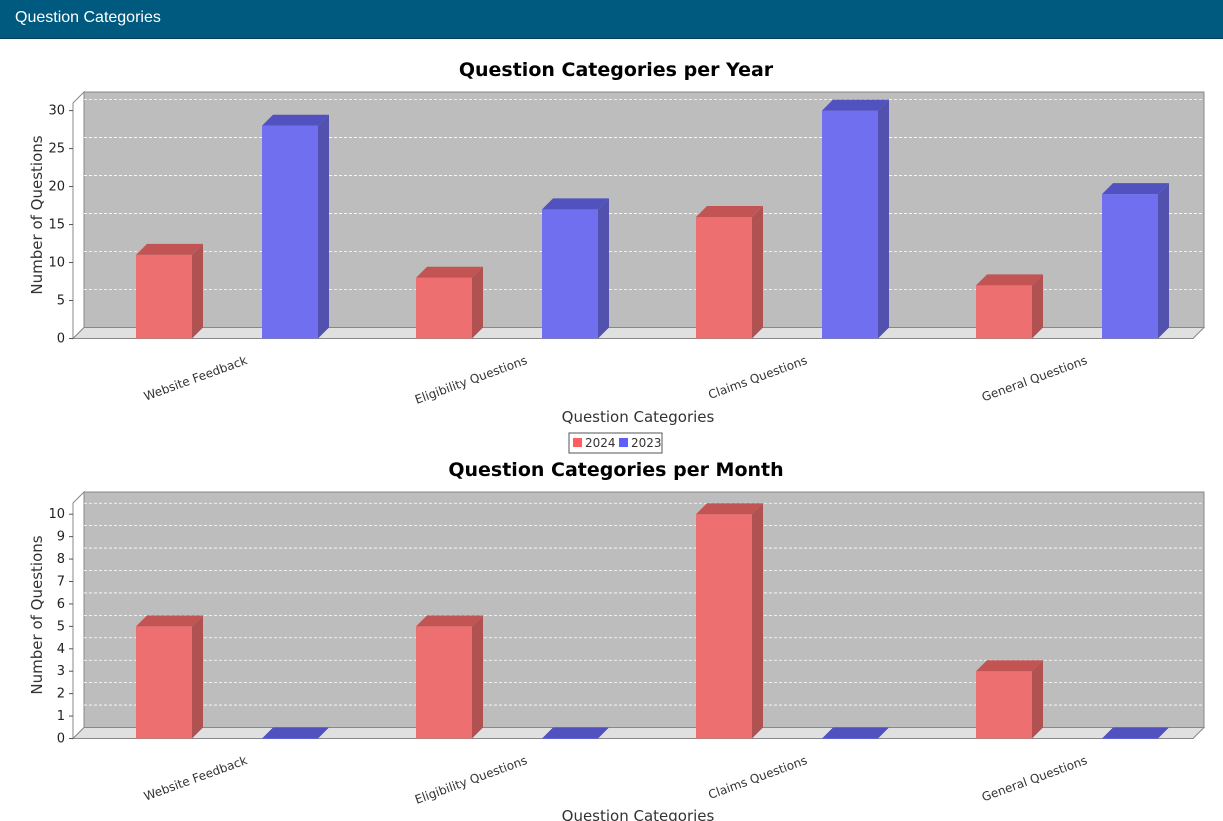  Describe the element at coordinates (61, 671) in the screenshot. I see `y-tick-label: 3` at that location.